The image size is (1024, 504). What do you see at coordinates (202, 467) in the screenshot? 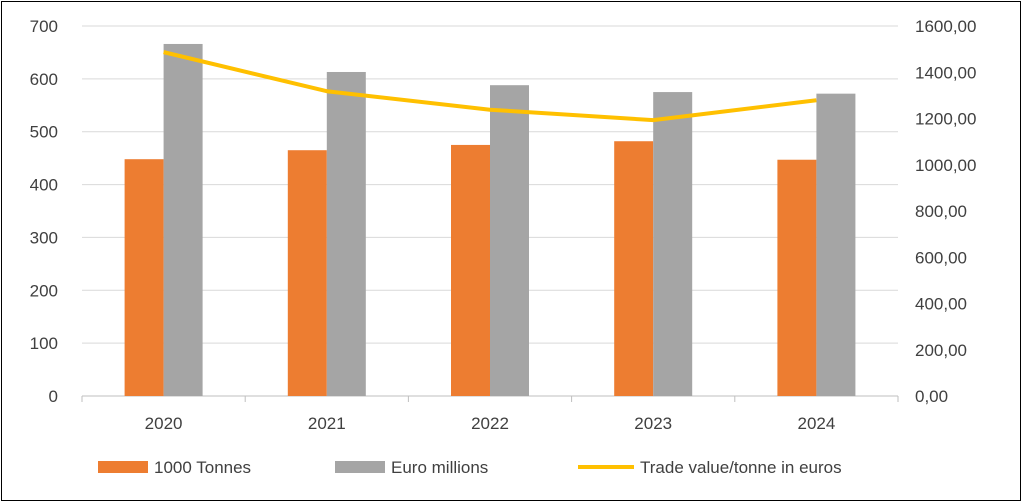
I see `legend-label: 1000 Tonnes` at bounding box center [202, 467].